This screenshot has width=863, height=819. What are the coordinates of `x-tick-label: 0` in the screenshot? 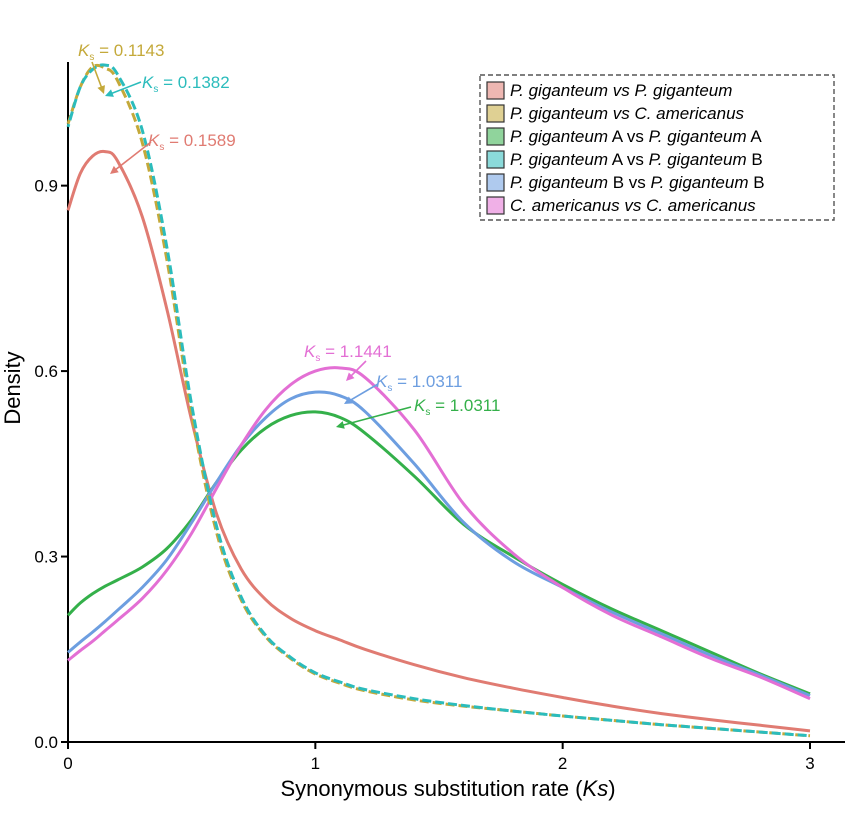 It's located at (67, 763).